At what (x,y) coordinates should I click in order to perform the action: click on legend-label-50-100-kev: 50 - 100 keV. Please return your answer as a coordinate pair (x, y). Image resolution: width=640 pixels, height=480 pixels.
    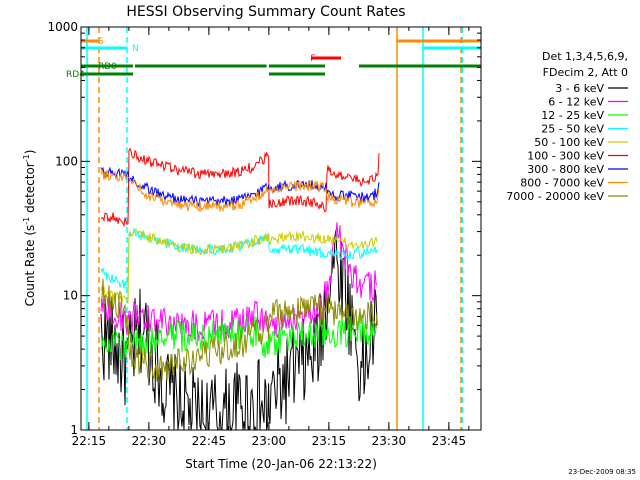
    Looking at the image, I should click on (569, 142).